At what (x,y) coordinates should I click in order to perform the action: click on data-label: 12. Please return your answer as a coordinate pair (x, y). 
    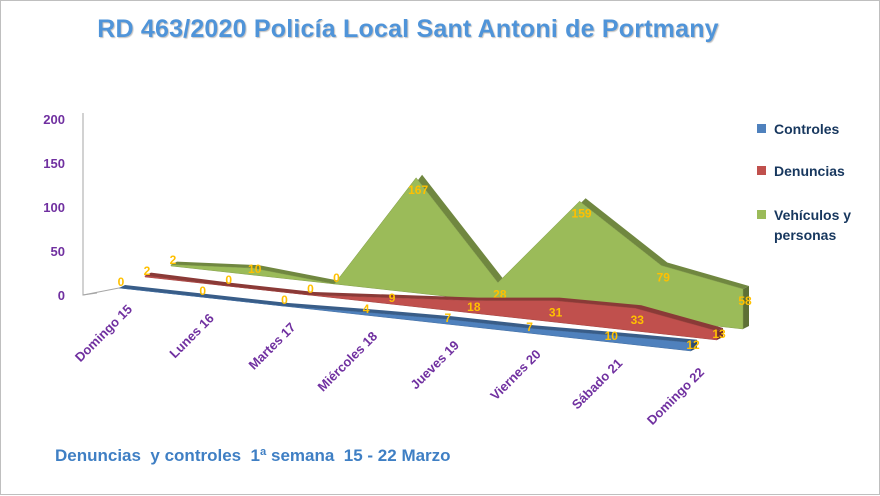
    Looking at the image, I should click on (693, 345).